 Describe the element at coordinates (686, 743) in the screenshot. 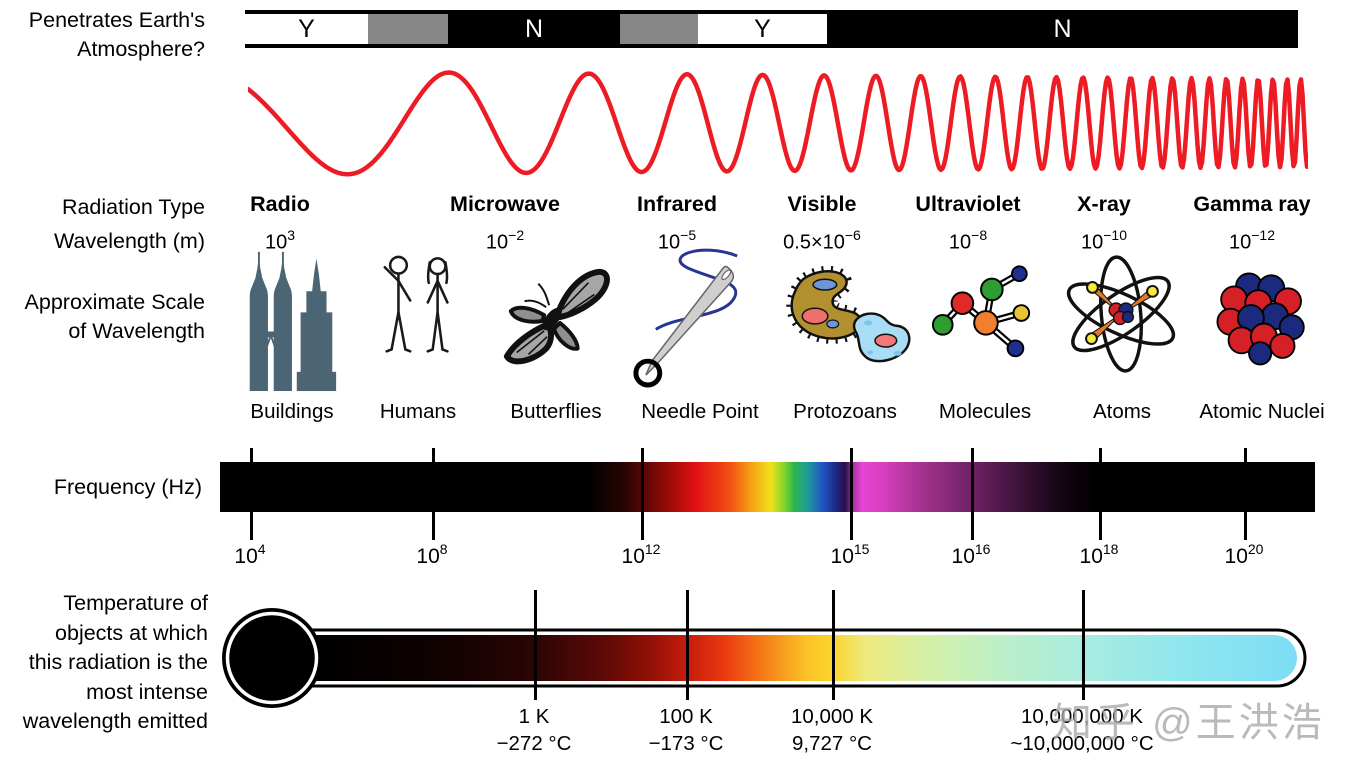

I see `temperature-celsius: −173 °C` at that location.